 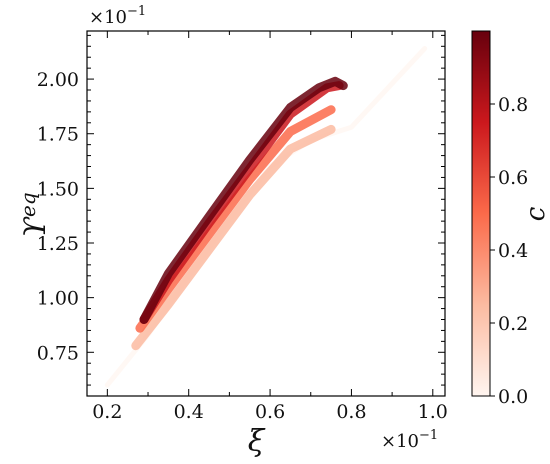 I want to click on colorbar-tick-label: 0.8, so click(x=513, y=105).